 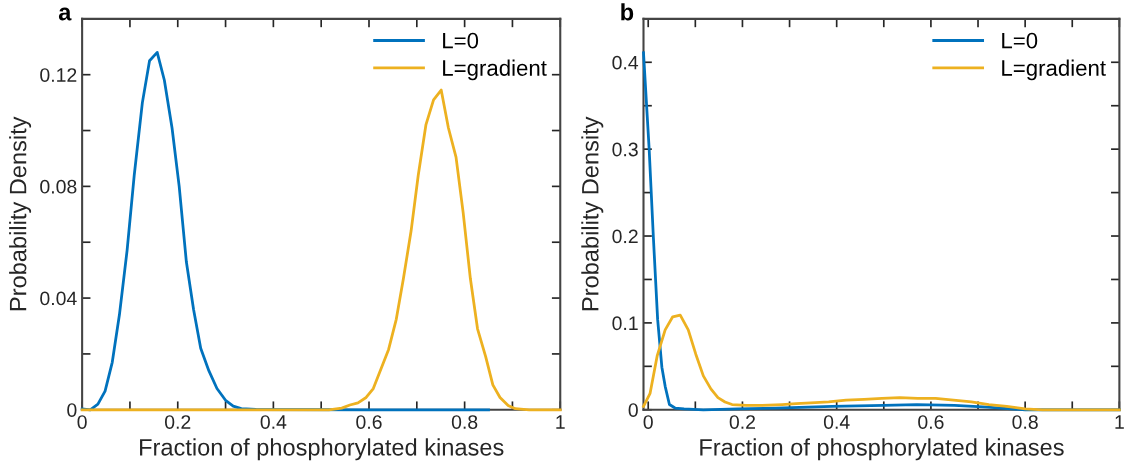 I want to click on y-tick-label: 0.1, so click(x=625, y=323).